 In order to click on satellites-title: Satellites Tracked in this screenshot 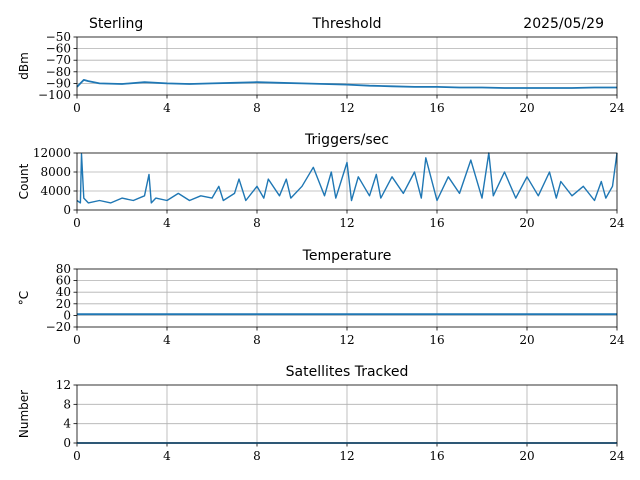, I will do `click(347, 372)`.